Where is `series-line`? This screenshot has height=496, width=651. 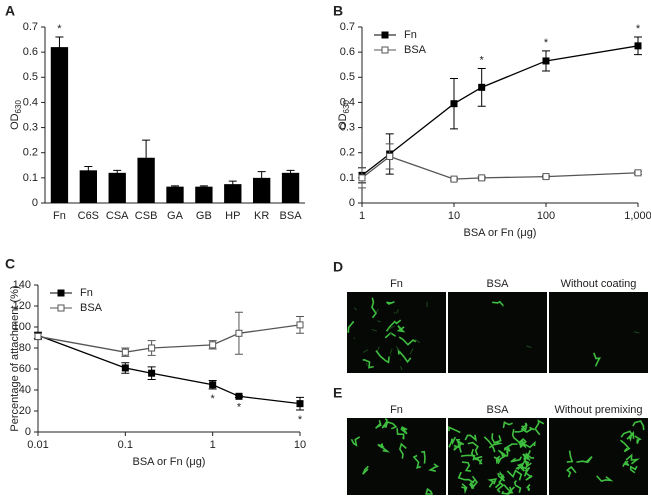
series-line is located at coordinates (169, 369).